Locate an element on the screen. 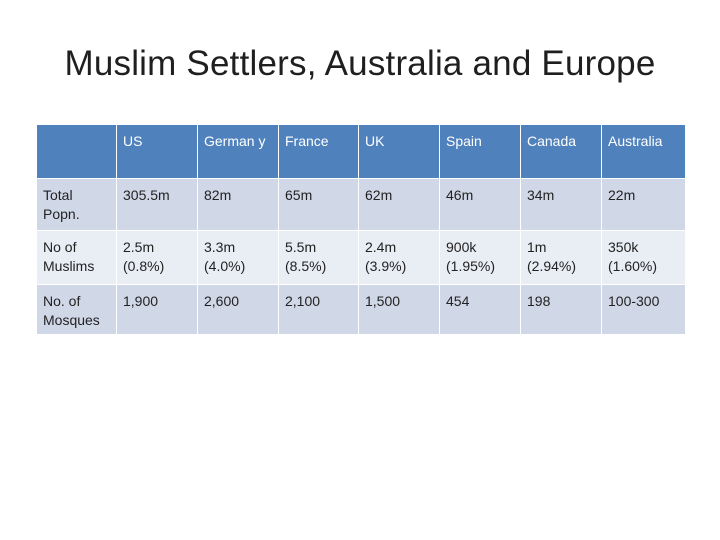 Image resolution: width=720 pixels, height=540 pixels. column-header-spain: Spain is located at coordinates (480, 151).